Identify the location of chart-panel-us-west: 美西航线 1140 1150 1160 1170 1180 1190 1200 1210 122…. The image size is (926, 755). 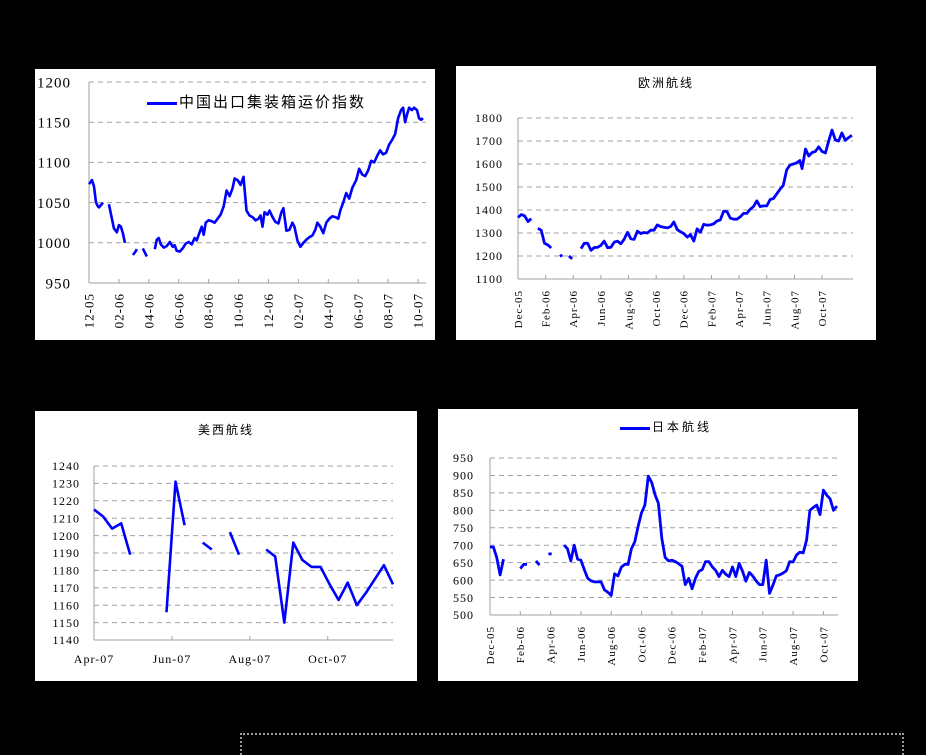
(226, 546).